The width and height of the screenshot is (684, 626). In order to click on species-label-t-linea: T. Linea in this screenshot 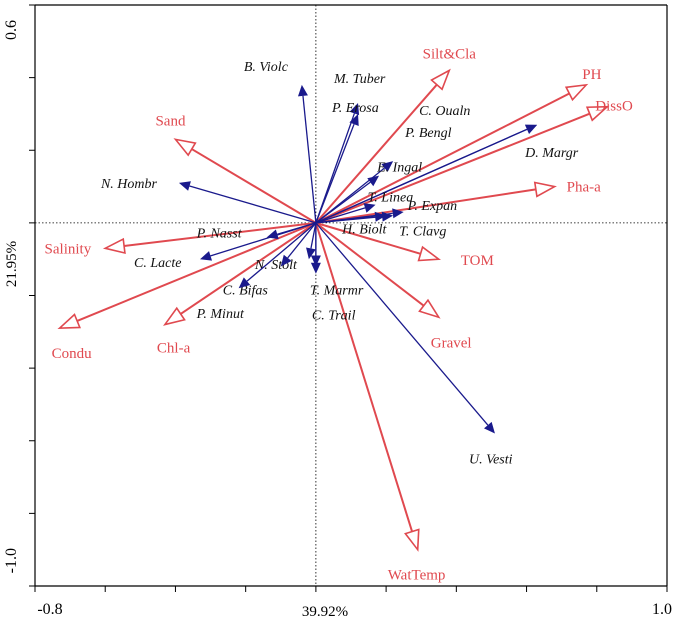, I will do `click(391, 198)`.